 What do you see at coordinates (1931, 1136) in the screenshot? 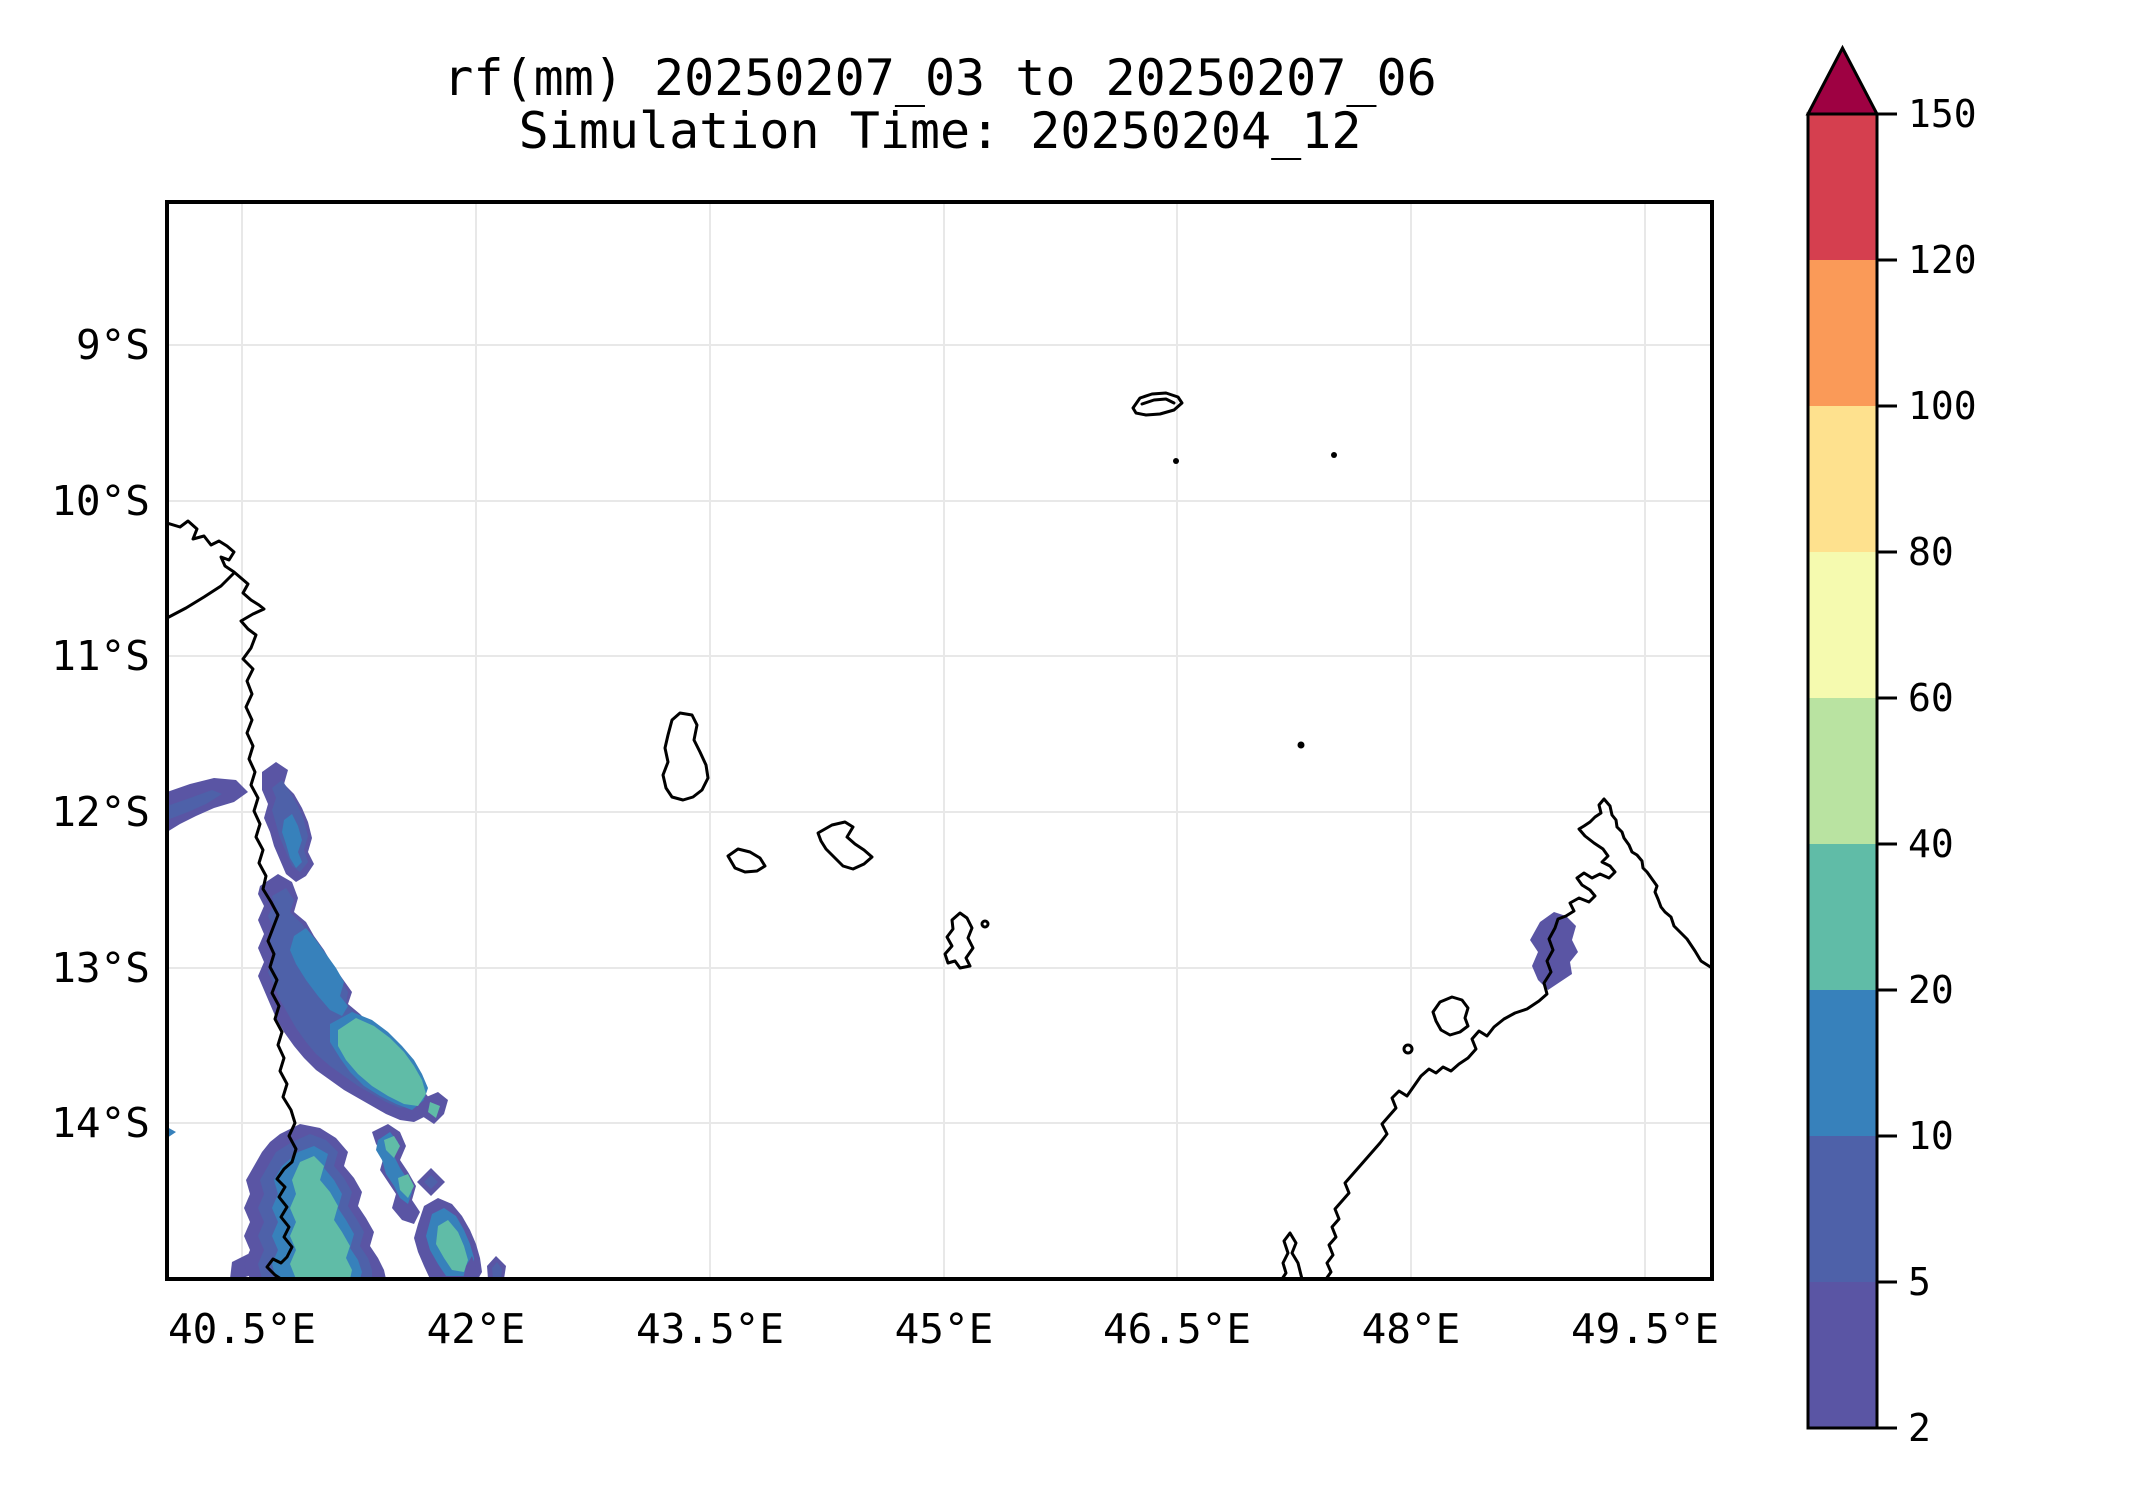
I see `colorbar-tick-label: 10` at bounding box center [1931, 1136].